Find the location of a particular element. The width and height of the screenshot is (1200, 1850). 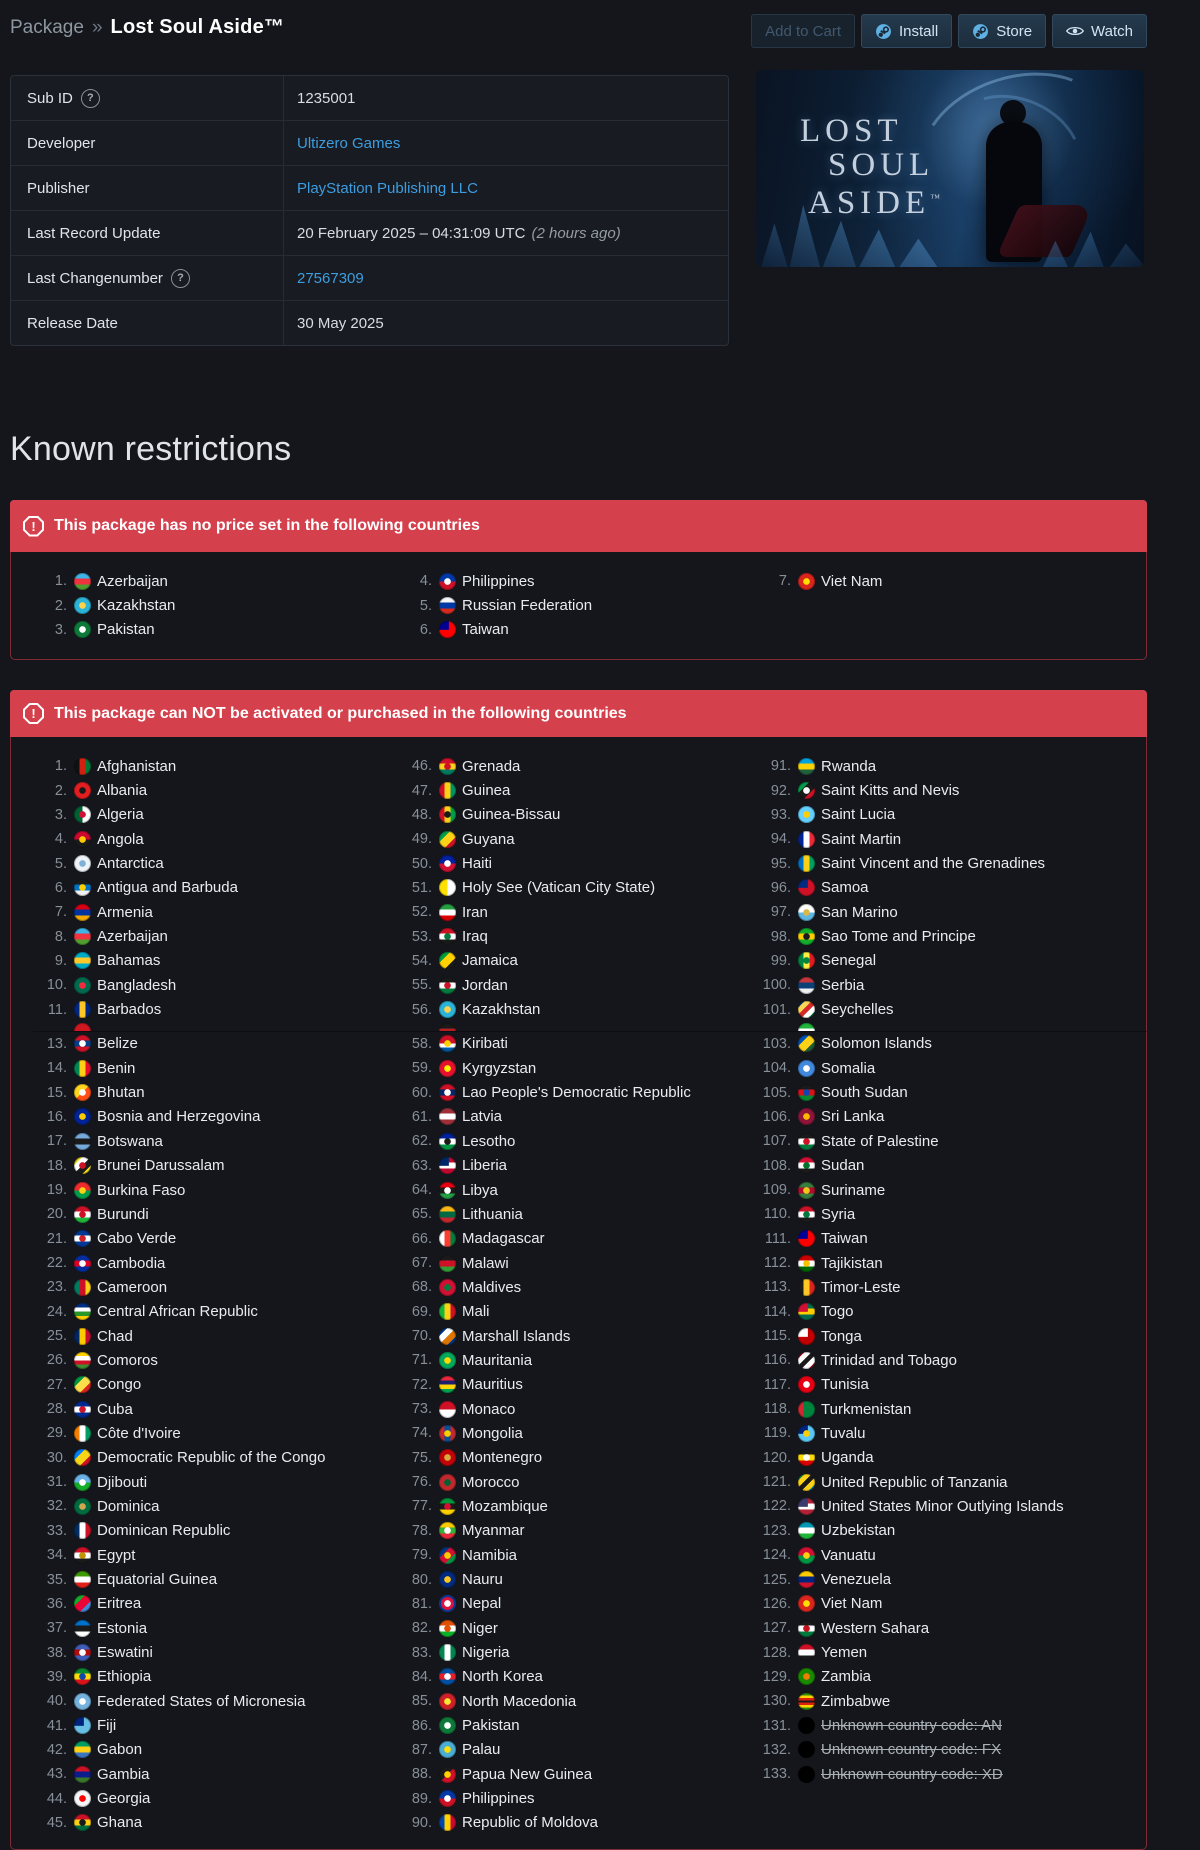

info-value-link: PlayStation Publishing LLC is located at coordinates (387, 188).